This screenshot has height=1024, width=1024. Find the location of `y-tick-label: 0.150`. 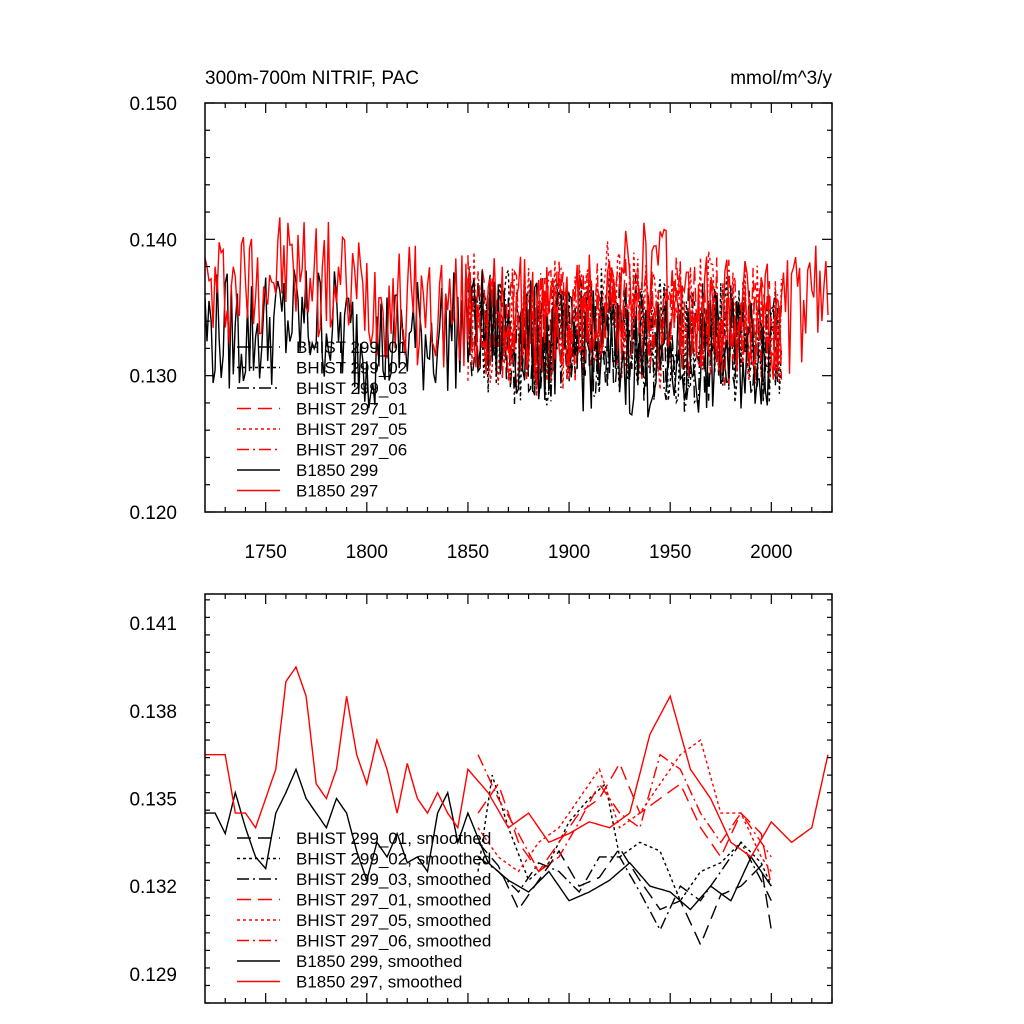

y-tick-label: 0.150 is located at coordinates (153, 104).